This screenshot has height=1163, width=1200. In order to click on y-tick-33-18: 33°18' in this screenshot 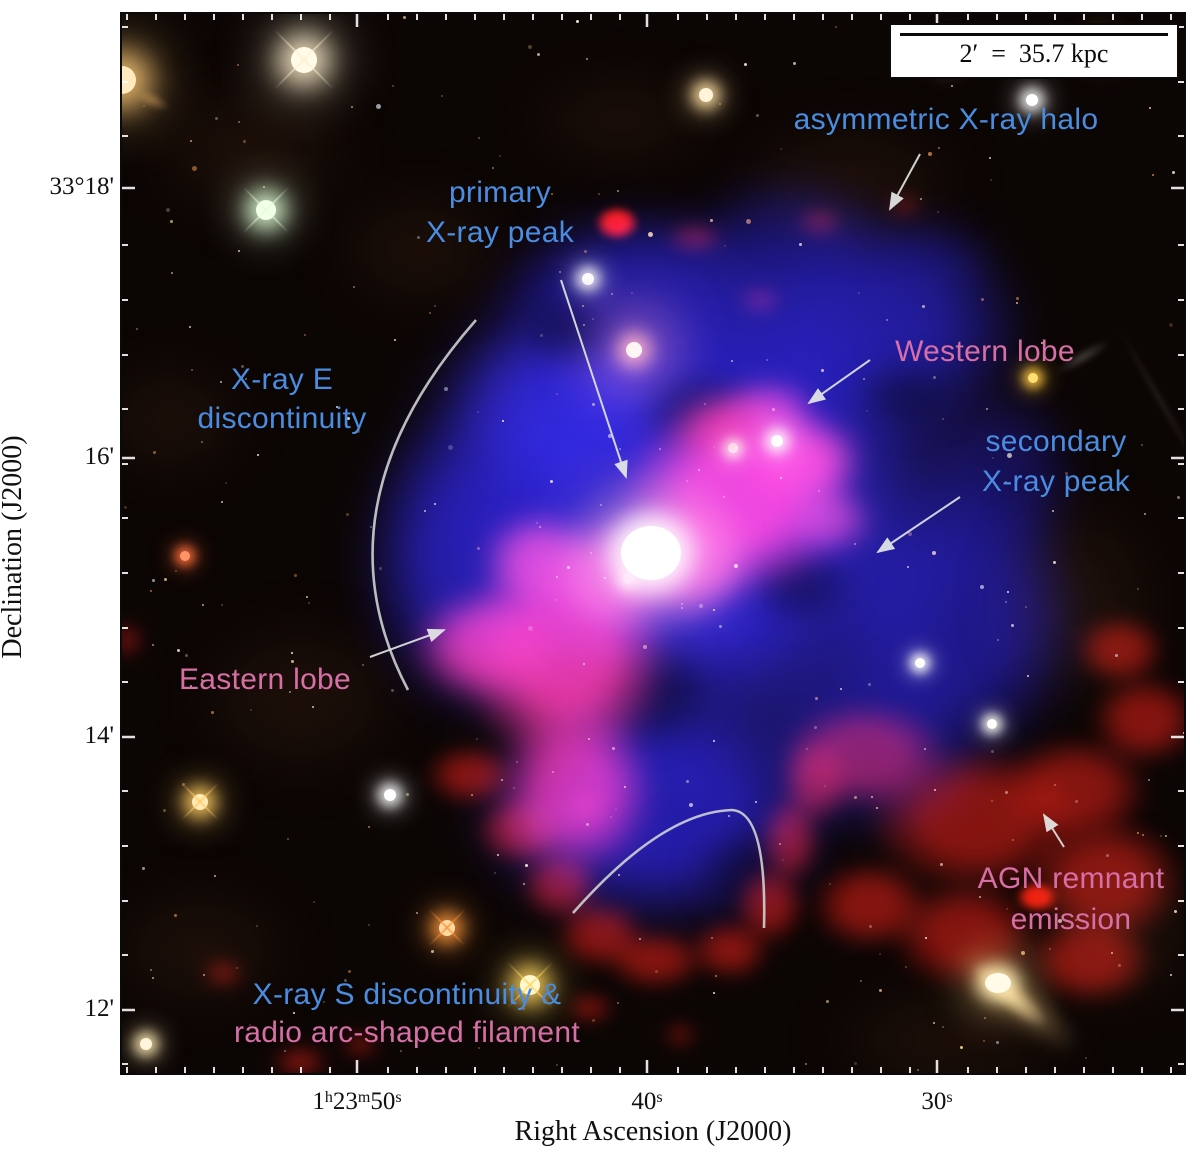, I will do `click(81, 186)`.